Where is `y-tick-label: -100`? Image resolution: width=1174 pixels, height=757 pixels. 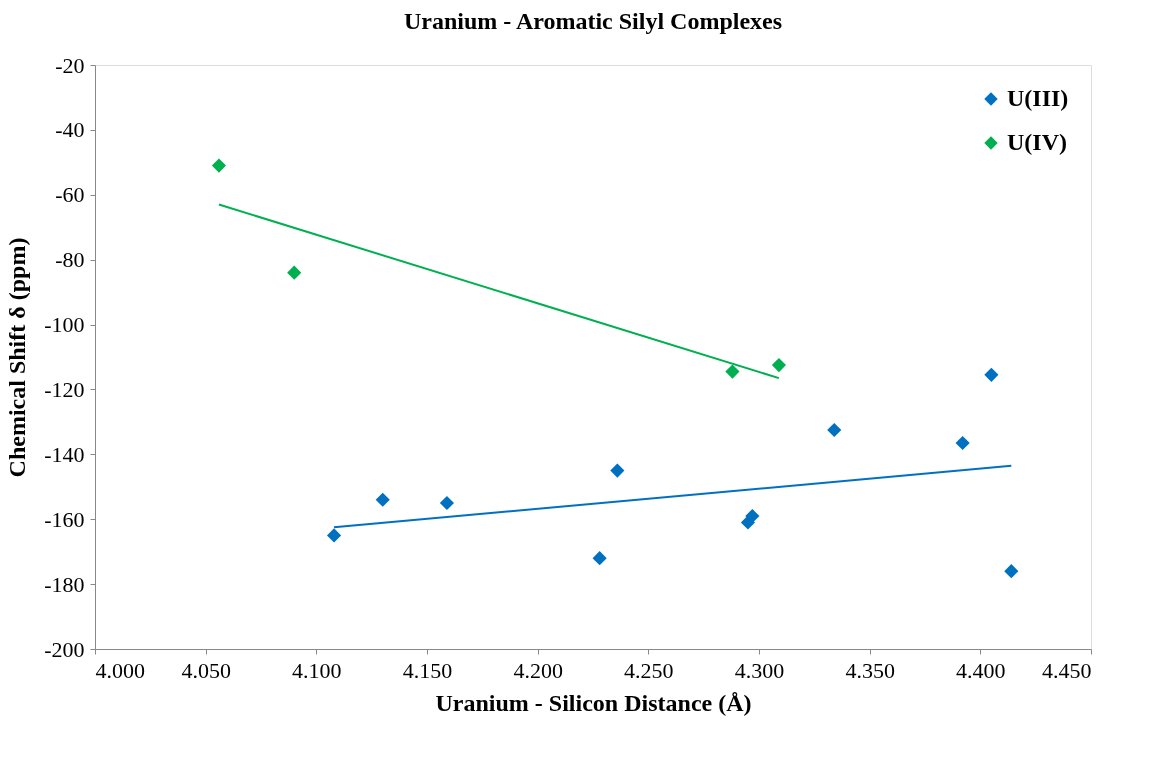
y-tick-label: -100 is located at coordinates (64, 325).